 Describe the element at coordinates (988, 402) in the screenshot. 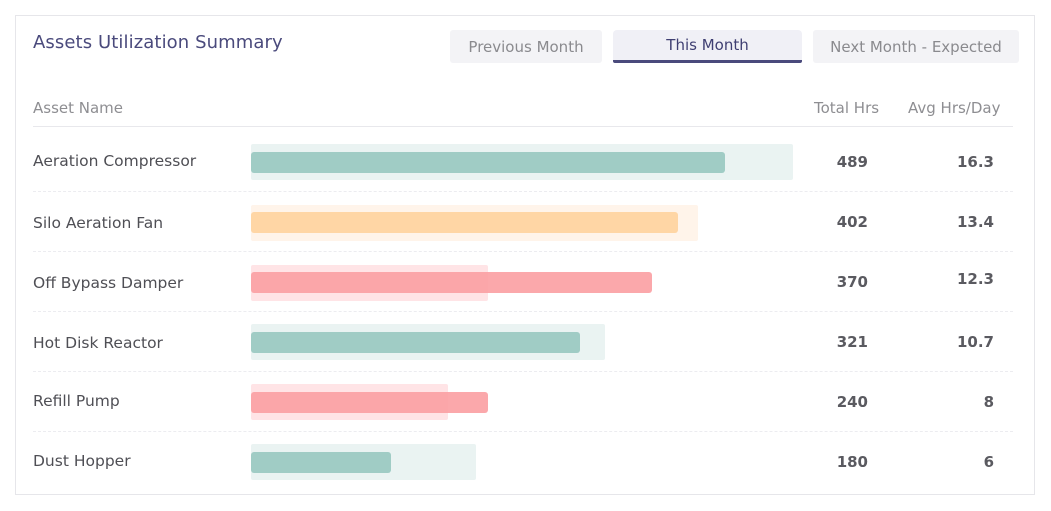

I see `avg-hrs-day: 8` at that location.